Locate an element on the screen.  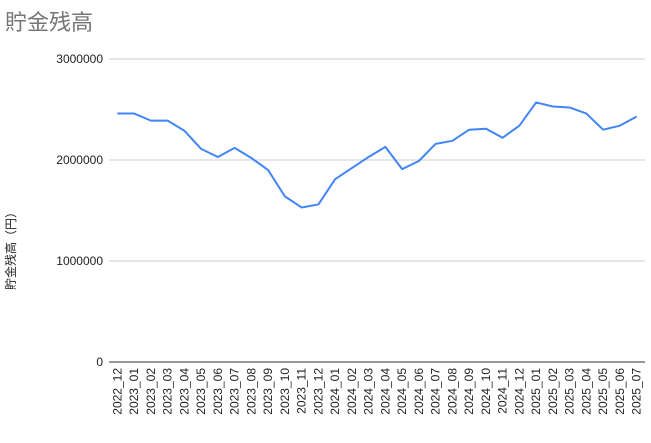
x-tick-label: 2023_02 is located at coordinates (151, 391).